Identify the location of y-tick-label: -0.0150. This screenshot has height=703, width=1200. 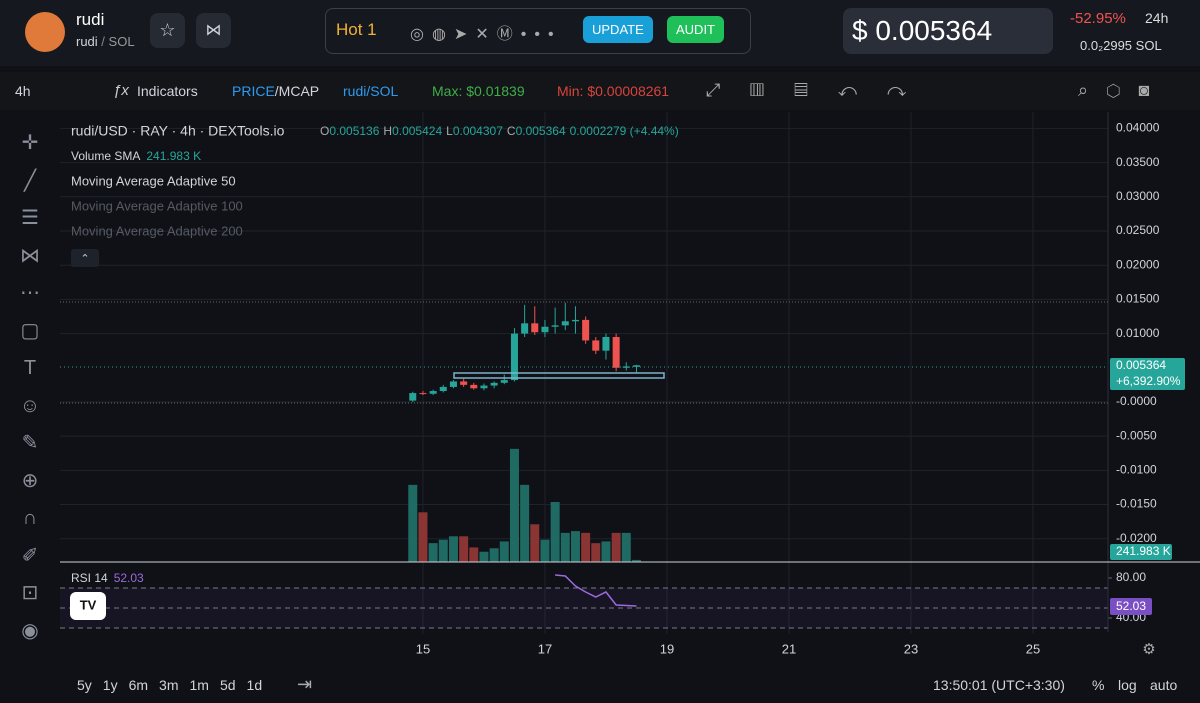
(1136, 504).